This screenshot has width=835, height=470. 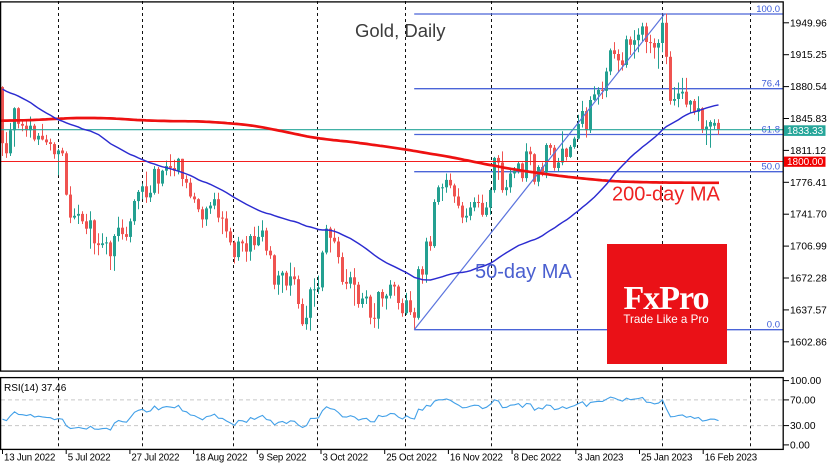 I want to click on svg-text: 5 Jul 2022, so click(x=89, y=458).